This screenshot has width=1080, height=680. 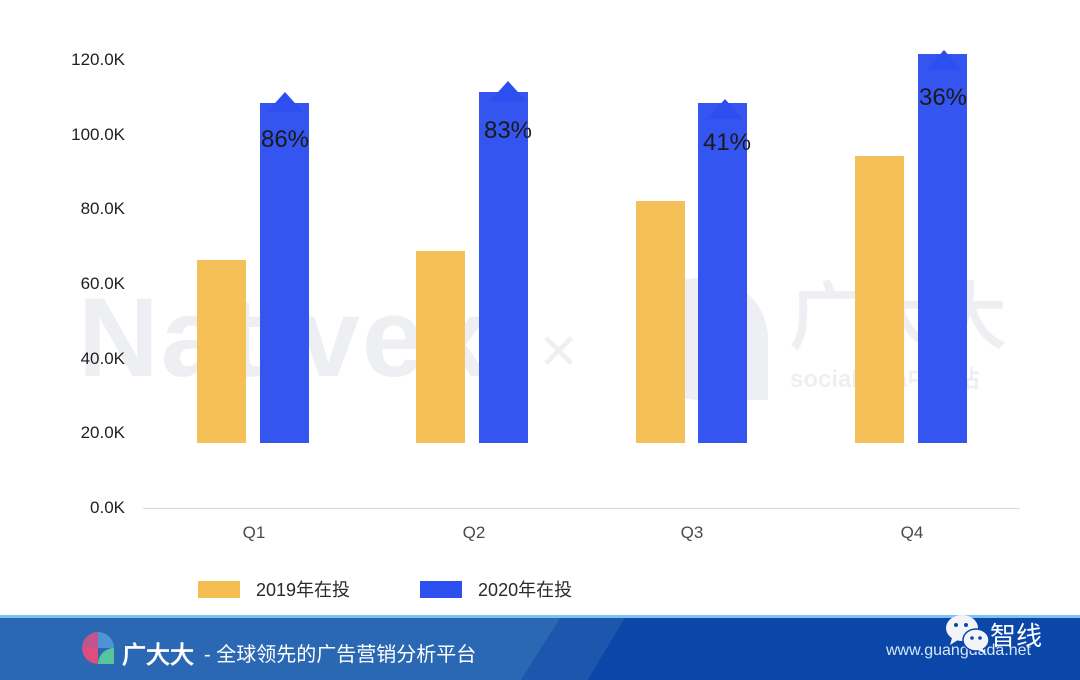 I want to click on legend-swatch-2020, so click(x=441, y=589).